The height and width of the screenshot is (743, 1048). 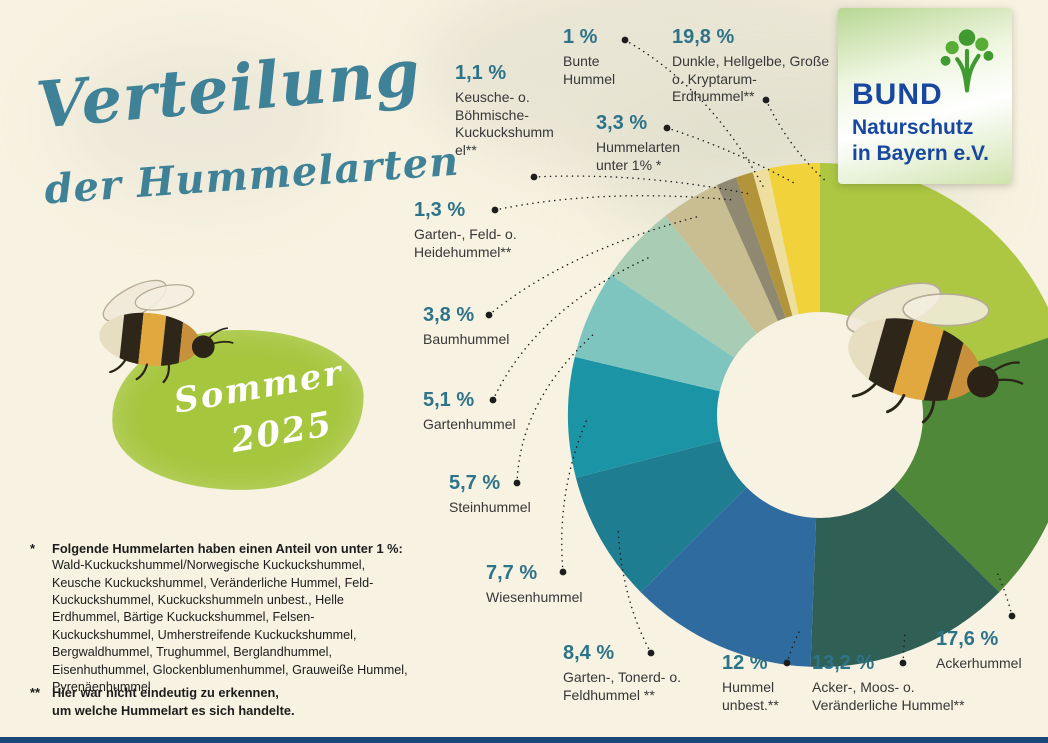 What do you see at coordinates (469, 424) in the screenshot?
I see `species-name: Gartenhummel` at bounding box center [469, 424].